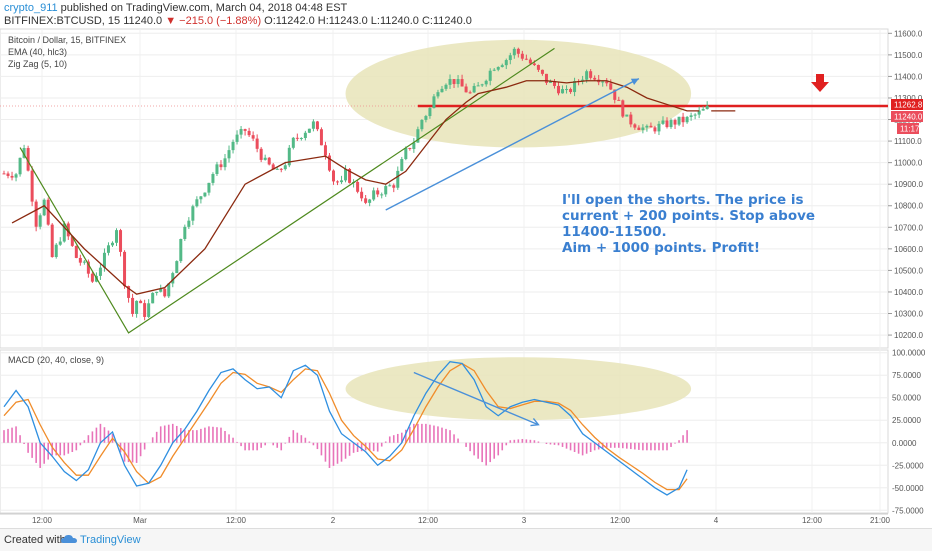 This screenshot has height=551, width=932. Describe the element at coordinates (908, 206) in the screenshot. I see `price-tick-label: 10800.0` at that location.